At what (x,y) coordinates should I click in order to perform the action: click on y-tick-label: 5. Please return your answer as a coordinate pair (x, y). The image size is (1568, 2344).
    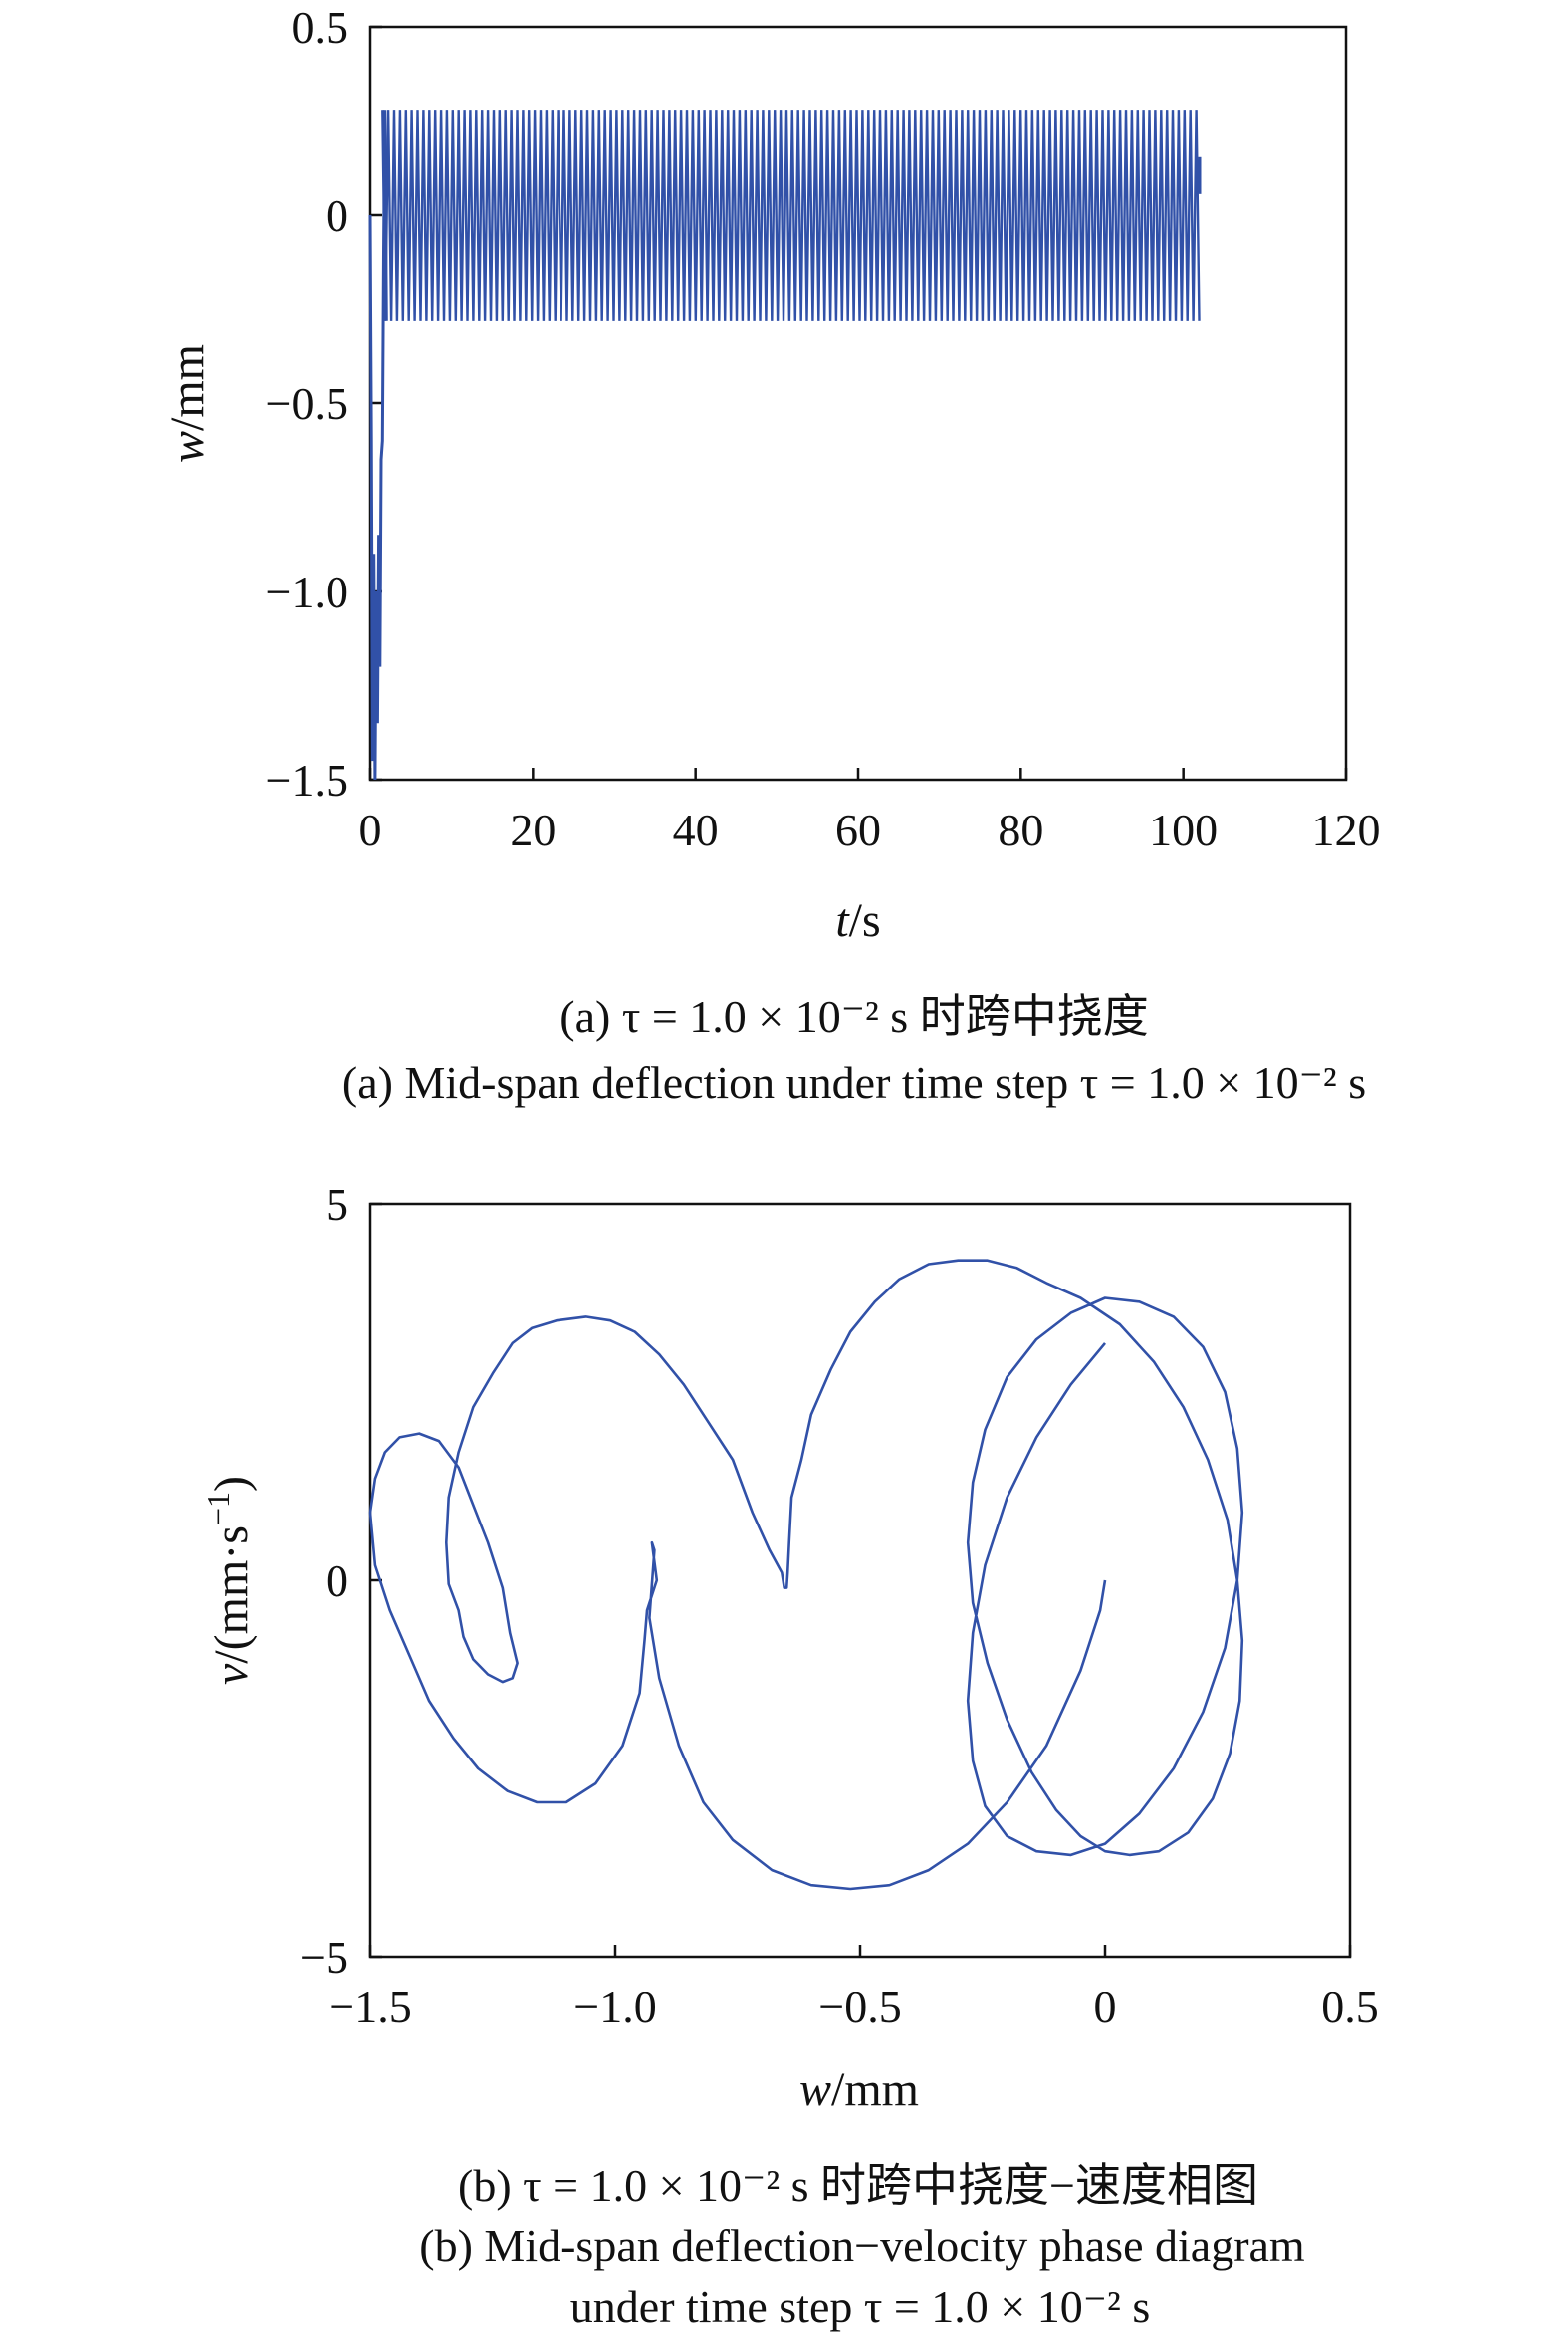
    Looking at the image, I should click on (337, 1204).